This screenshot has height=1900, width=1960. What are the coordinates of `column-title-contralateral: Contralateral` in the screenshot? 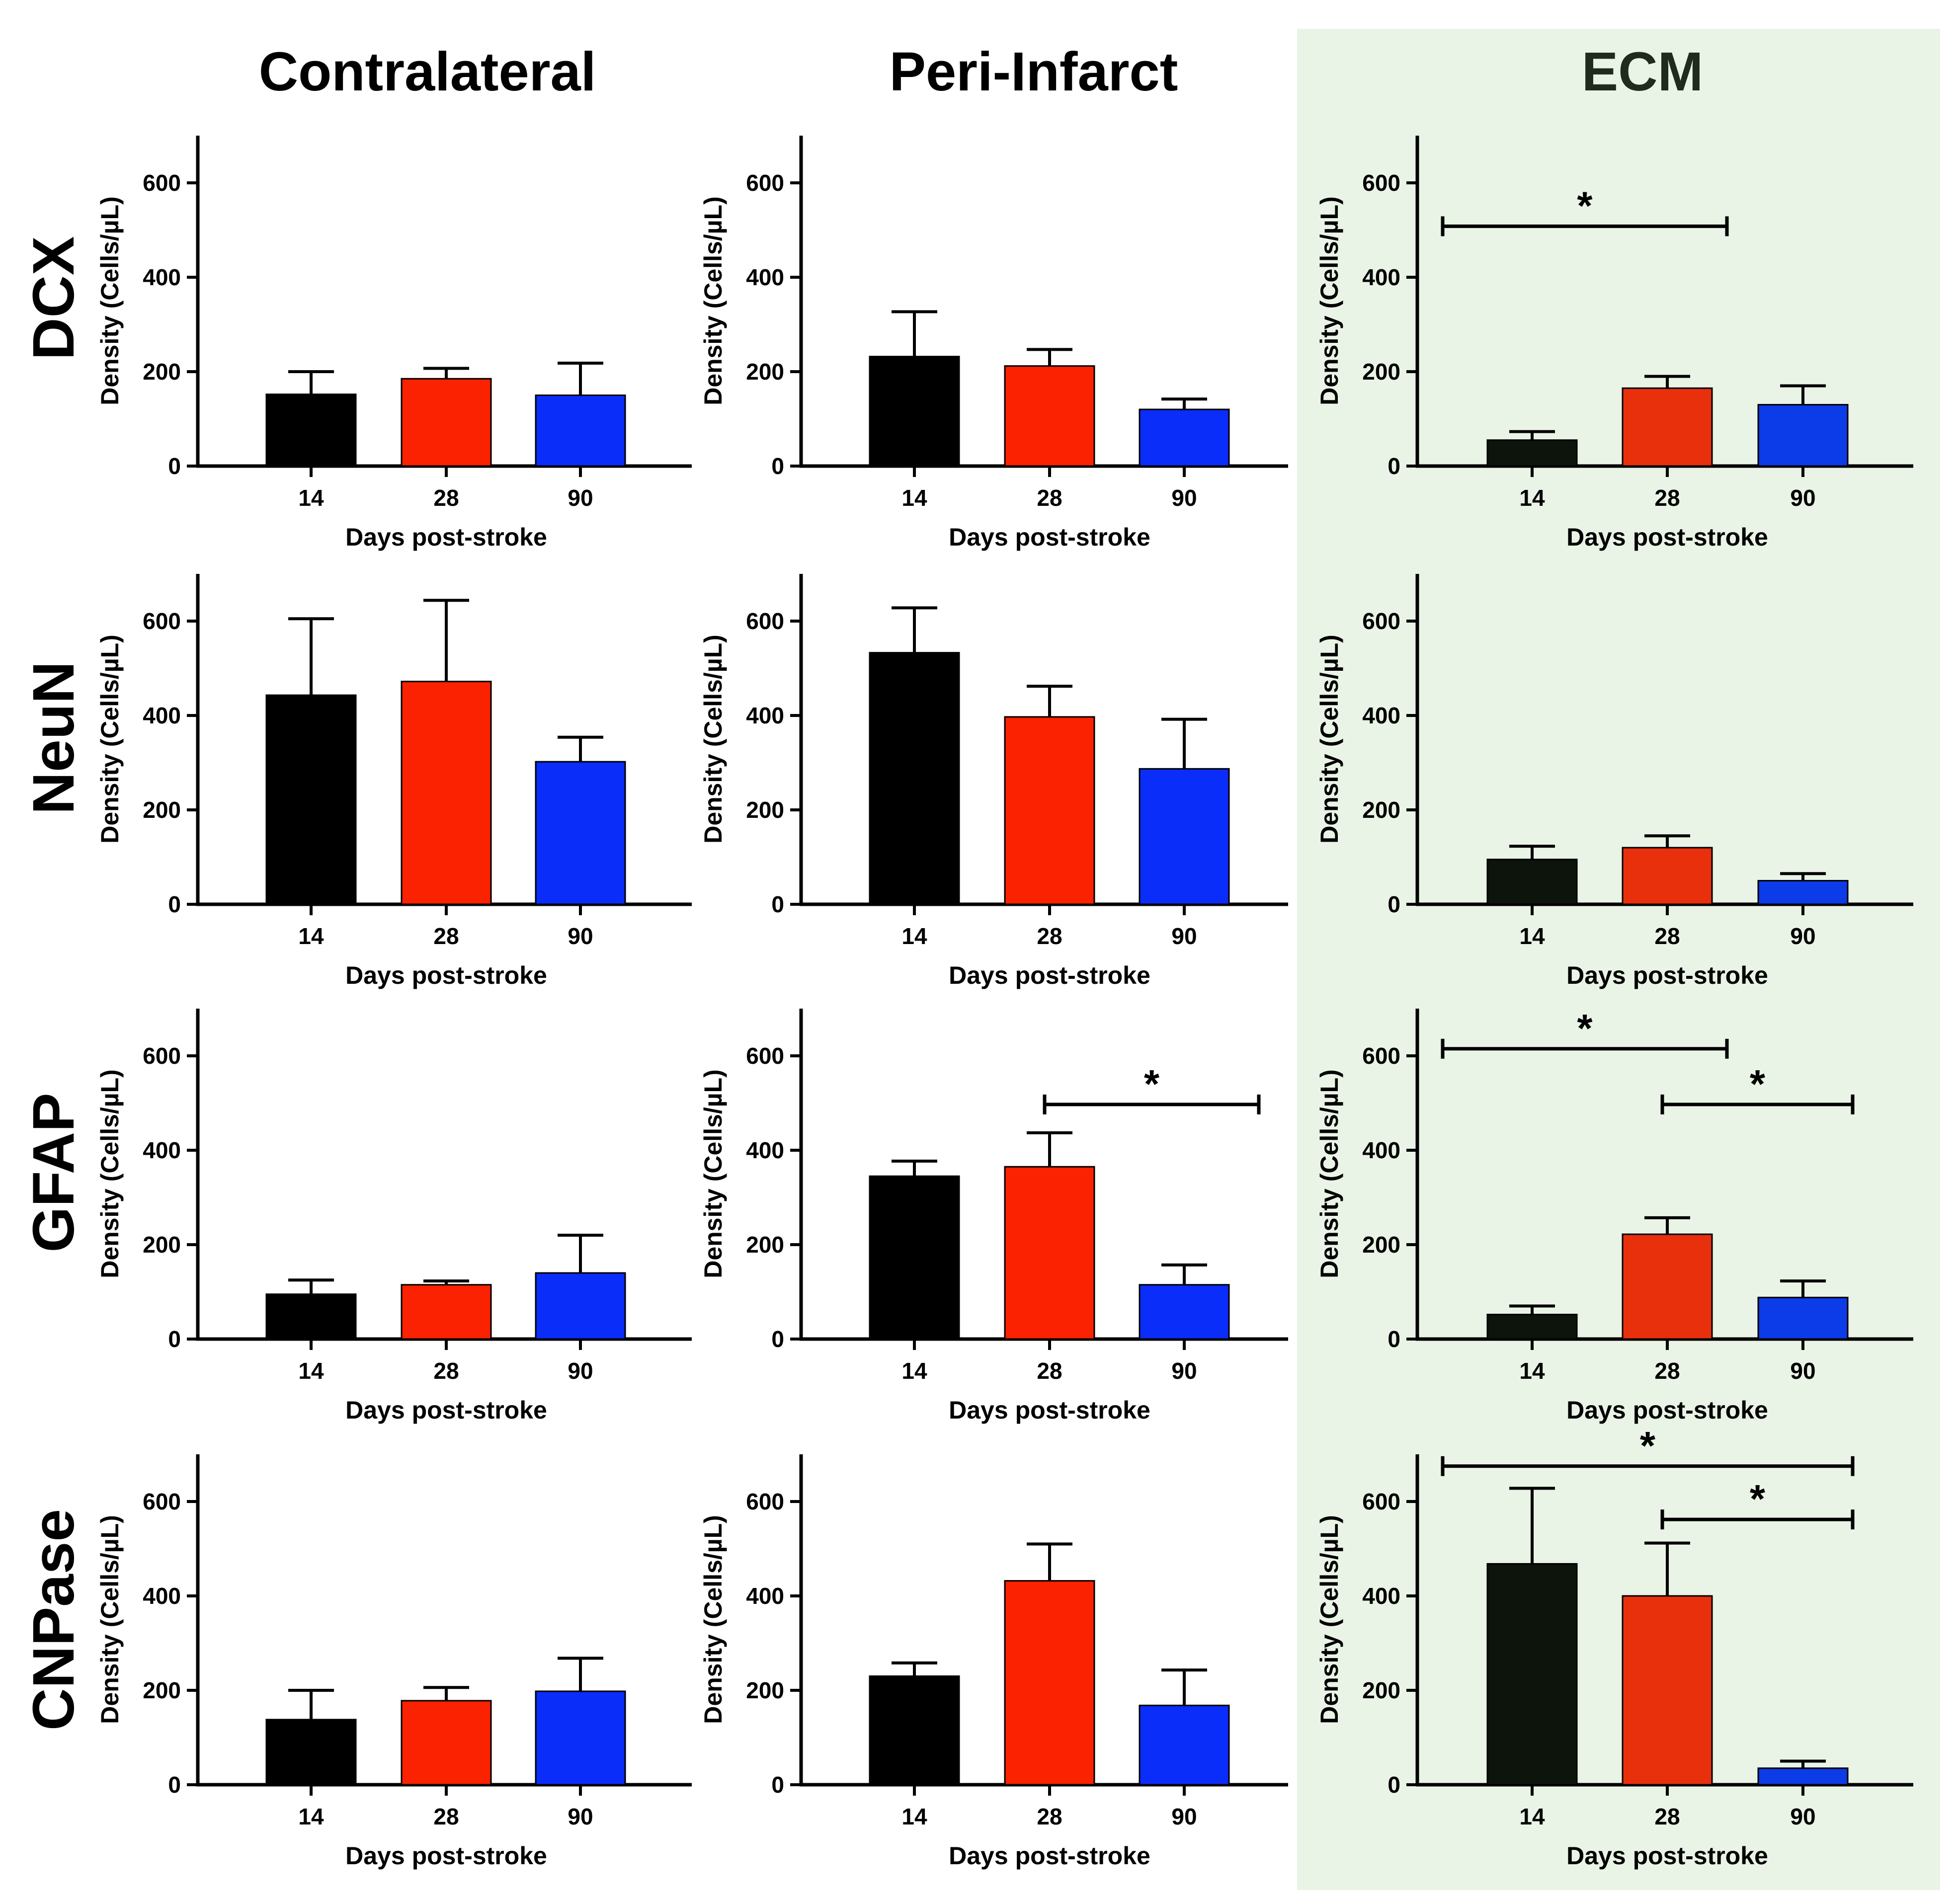 It's located at (428, 72).